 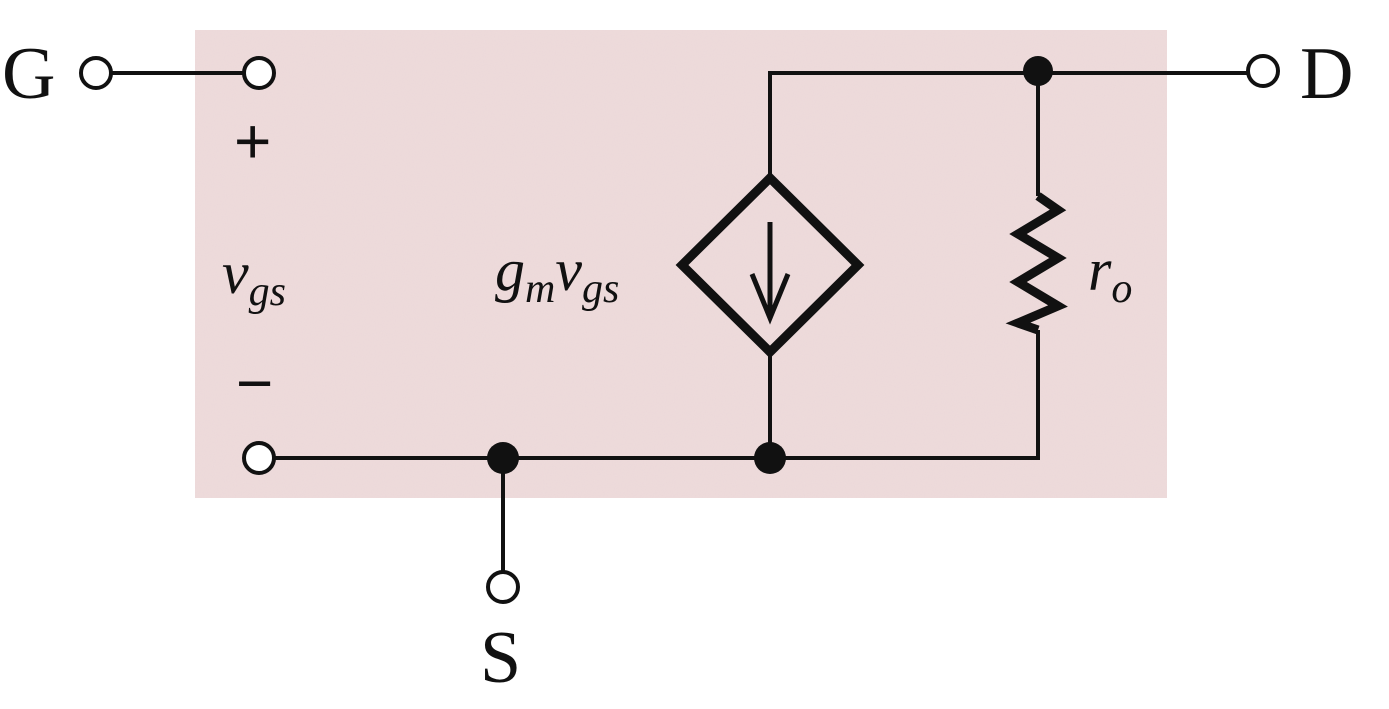 What do you see at coordinates (1121, 289) in the screenshot?
I see `ro-sub: o` at bounding box center [1121, 289].